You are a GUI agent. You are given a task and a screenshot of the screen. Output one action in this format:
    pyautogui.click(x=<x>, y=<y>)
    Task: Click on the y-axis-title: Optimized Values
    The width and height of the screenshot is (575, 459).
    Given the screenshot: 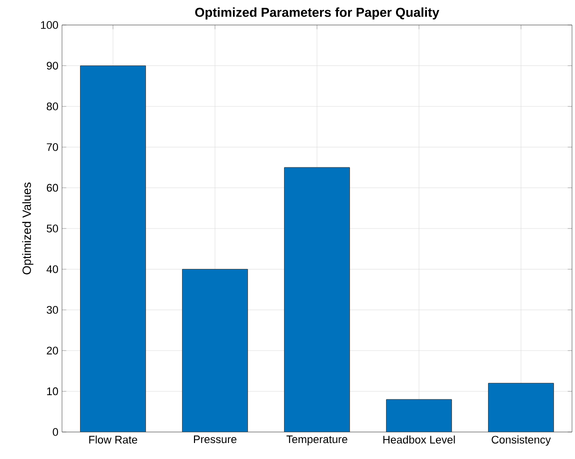 What is the action you would take?
    pyautogui.click(x=28, y=228)
    